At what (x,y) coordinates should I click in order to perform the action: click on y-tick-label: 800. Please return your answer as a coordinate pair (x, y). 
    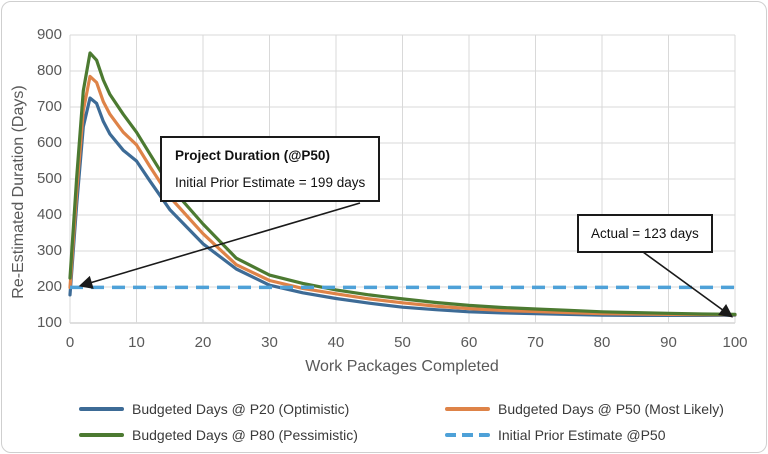
    Looking at the image, I should click on (49, 70).